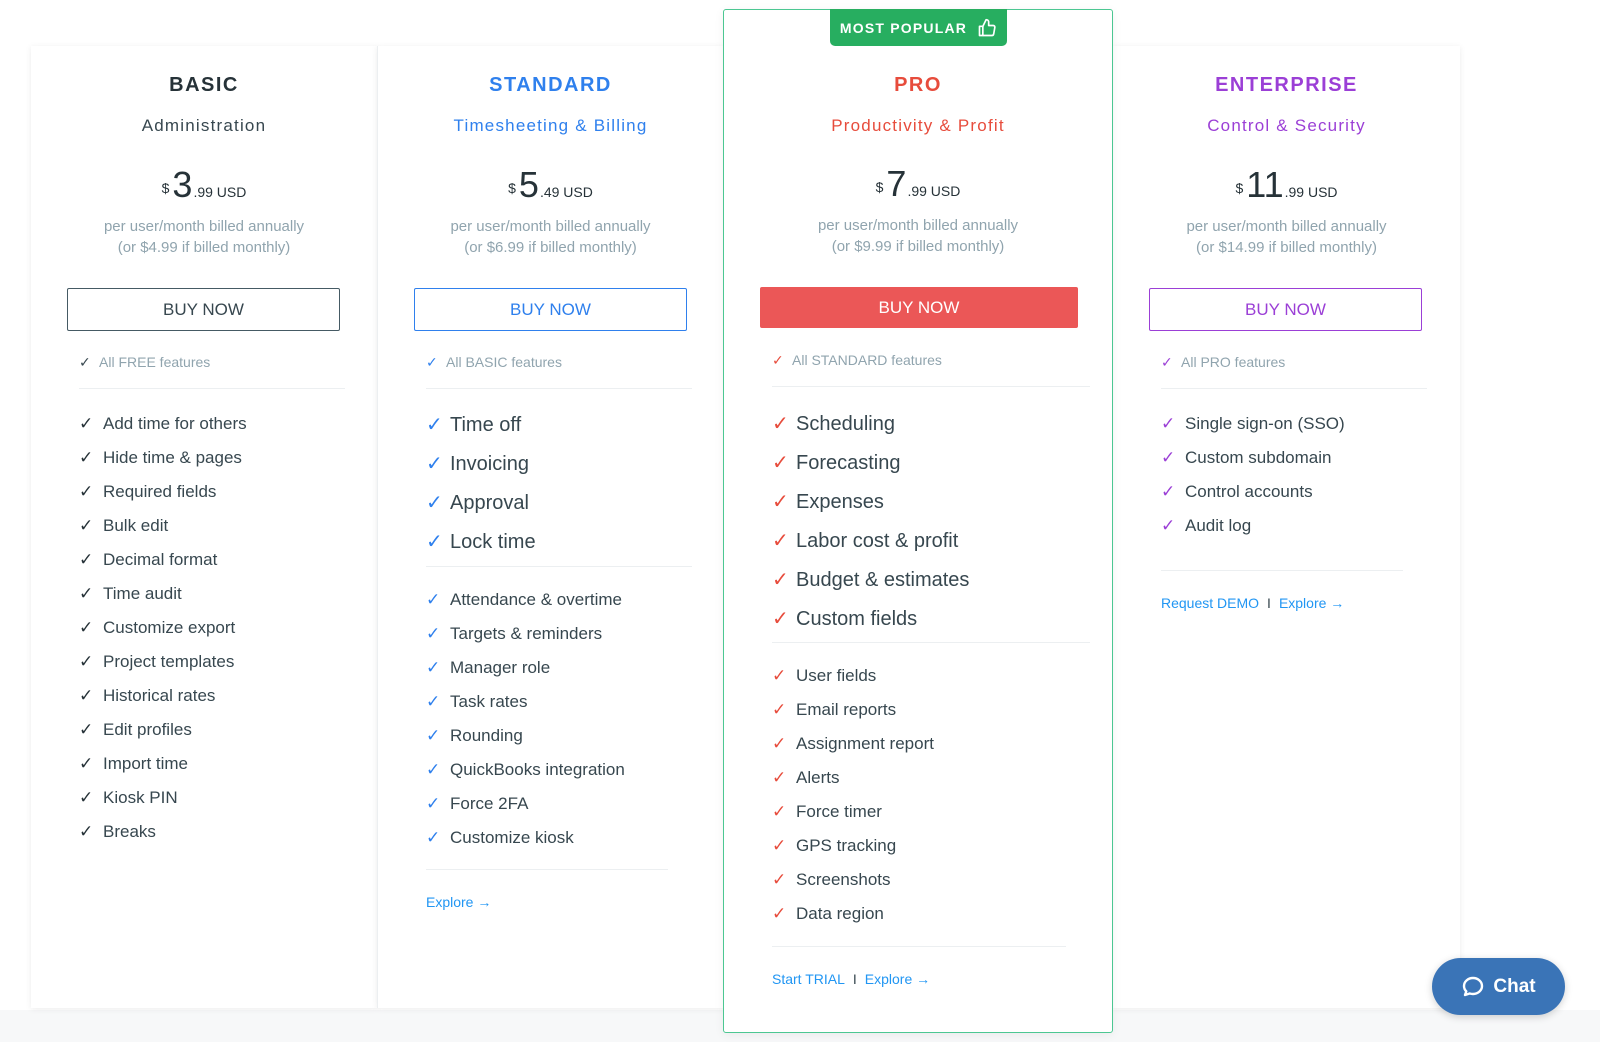  Describe the element at coordinates (204, 125) in the screenshot. I see `plan-subtitle: Administration` at that location.